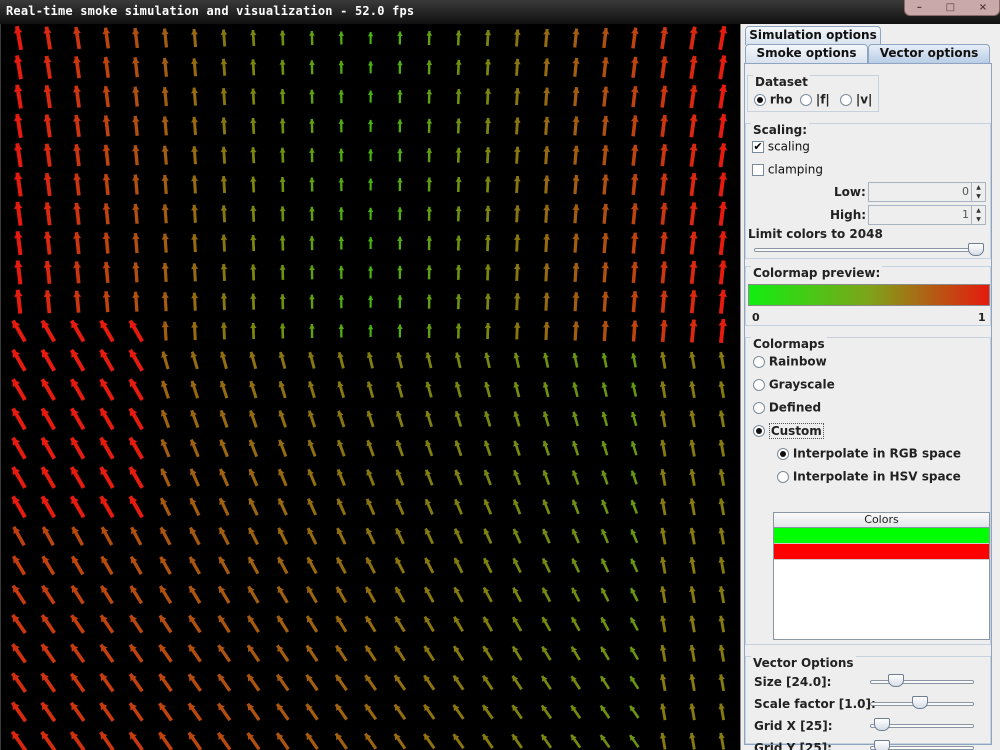  What do you see at coordinates (759, 361) in the screenshot?
I see `radio-rainbow` at bounding box center [759, 361].